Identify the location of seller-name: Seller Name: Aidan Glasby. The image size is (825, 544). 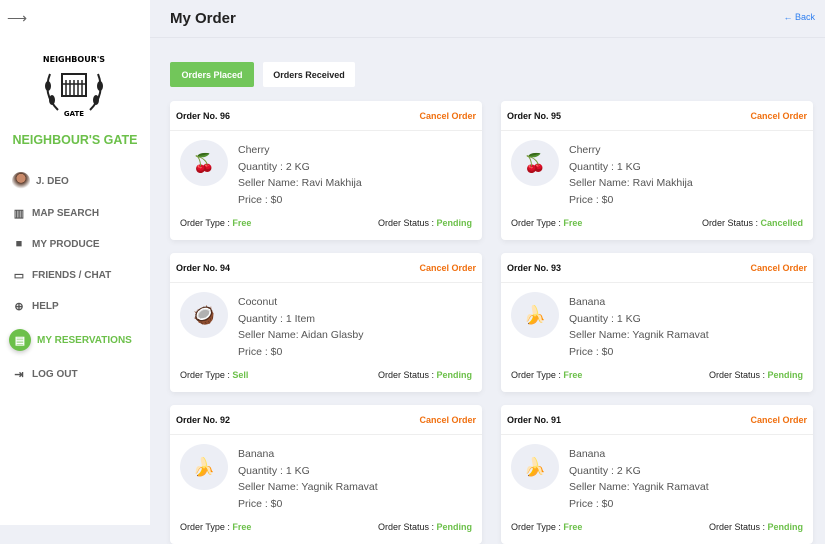
(301, 335).